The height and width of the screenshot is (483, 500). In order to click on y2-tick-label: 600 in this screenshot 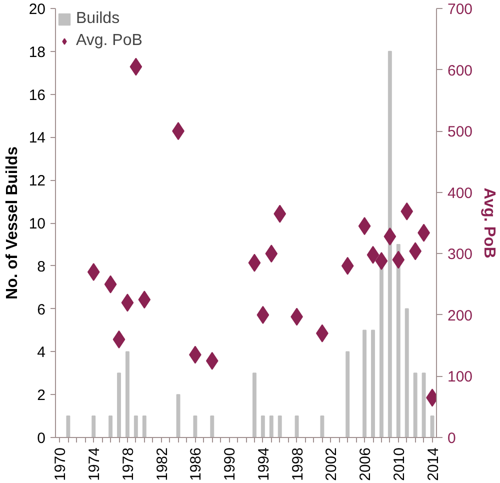, I will do `click(460, 71)`.